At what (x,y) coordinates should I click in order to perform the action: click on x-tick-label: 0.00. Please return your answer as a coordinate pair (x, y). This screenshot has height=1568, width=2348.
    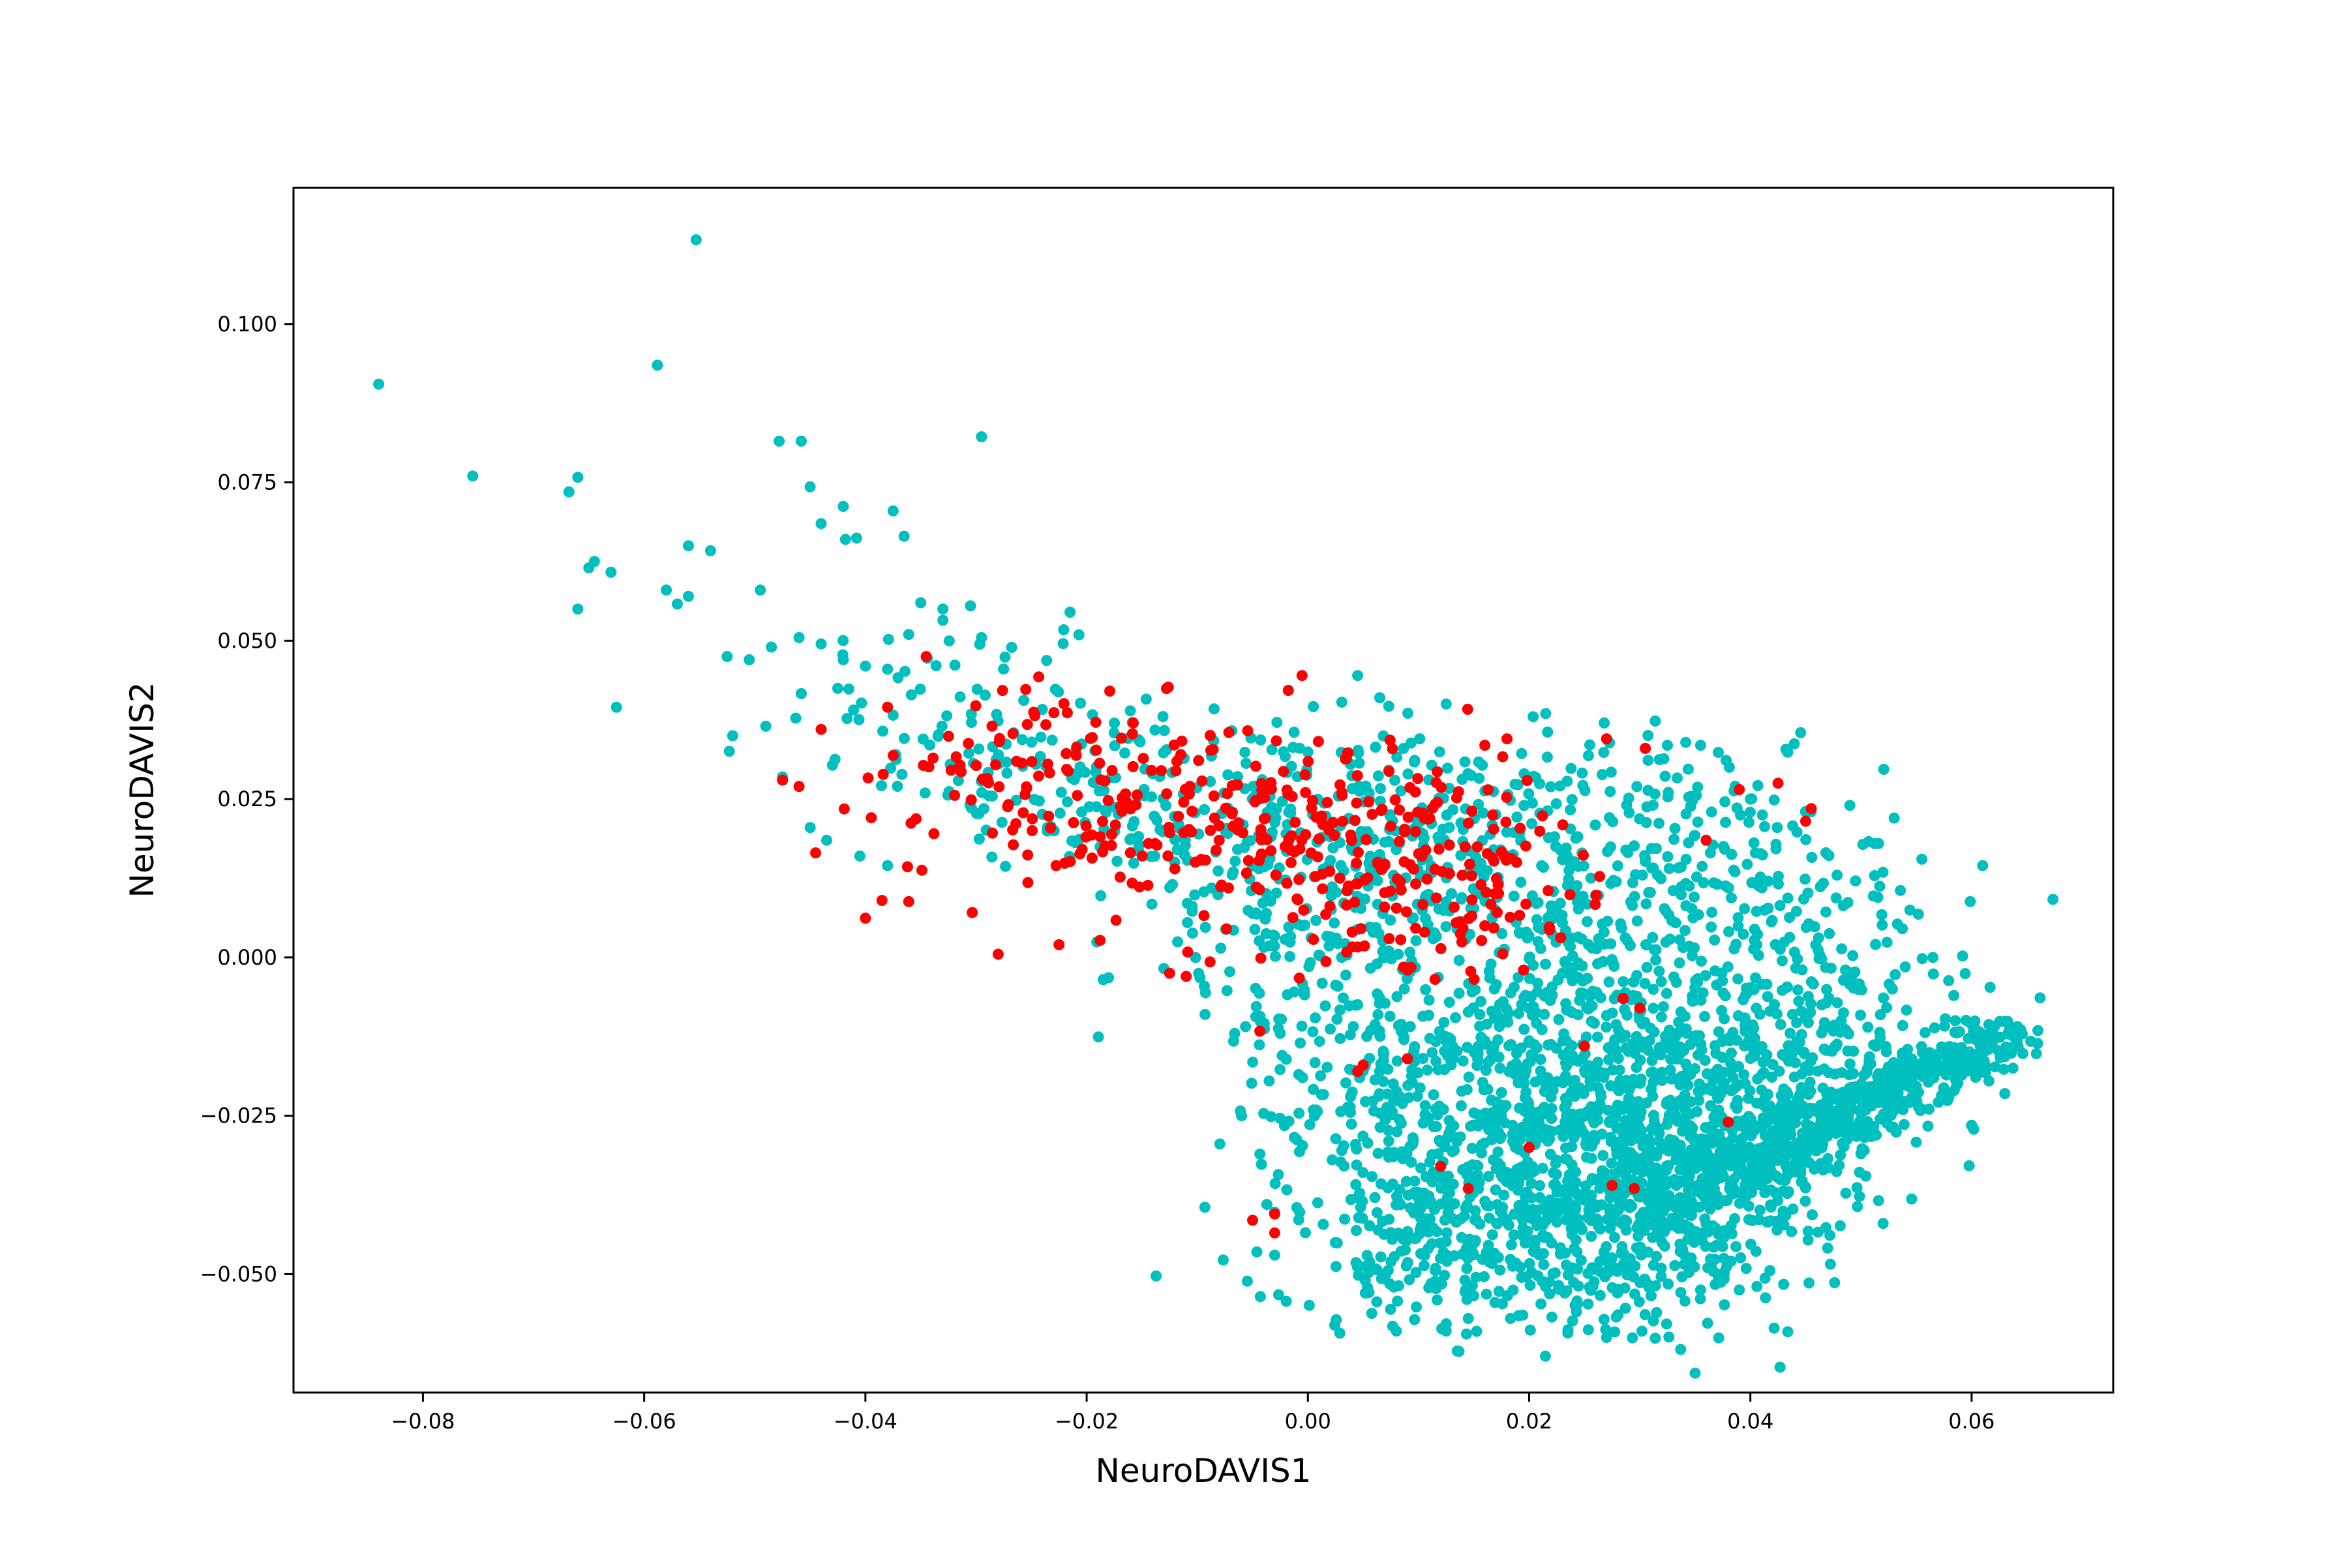
    Looking at the image, I should click on (1308, 1421).